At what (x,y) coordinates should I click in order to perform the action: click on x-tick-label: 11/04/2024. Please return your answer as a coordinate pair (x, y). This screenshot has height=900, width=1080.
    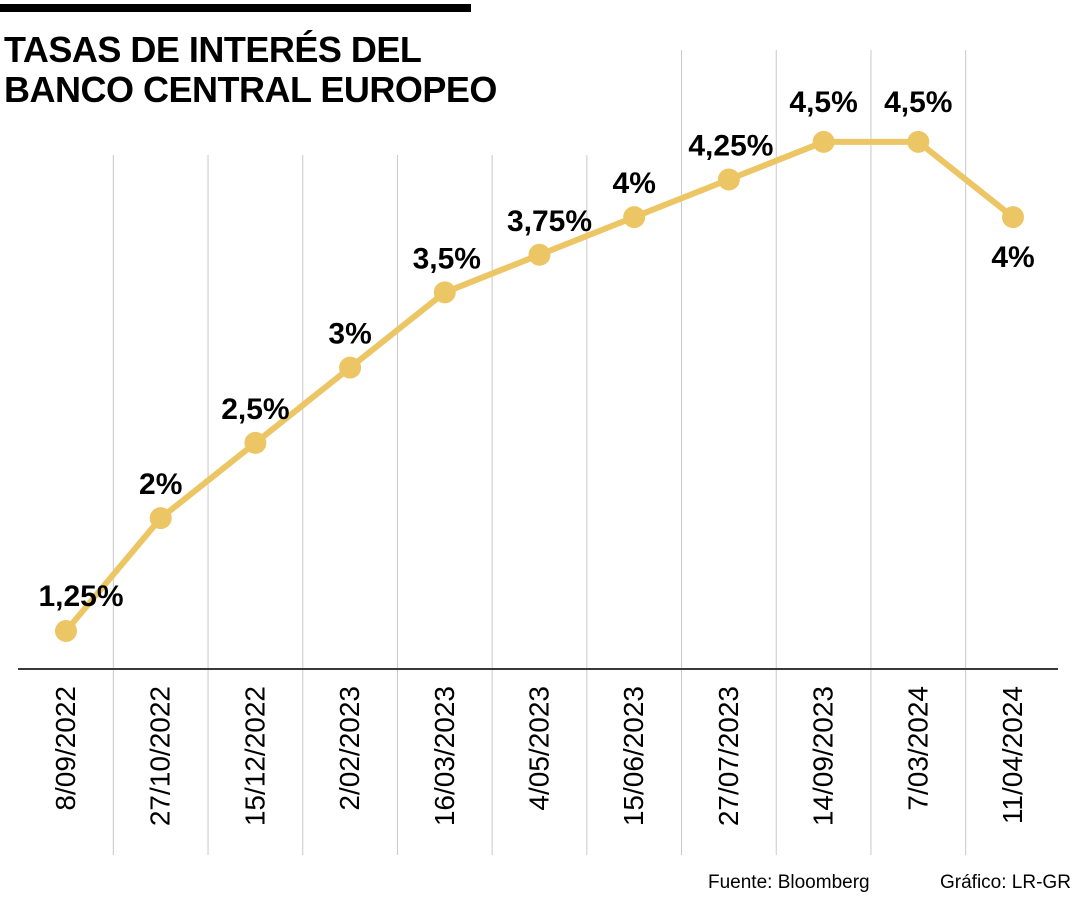
    Looking at the image, I should click on (1012, 755).